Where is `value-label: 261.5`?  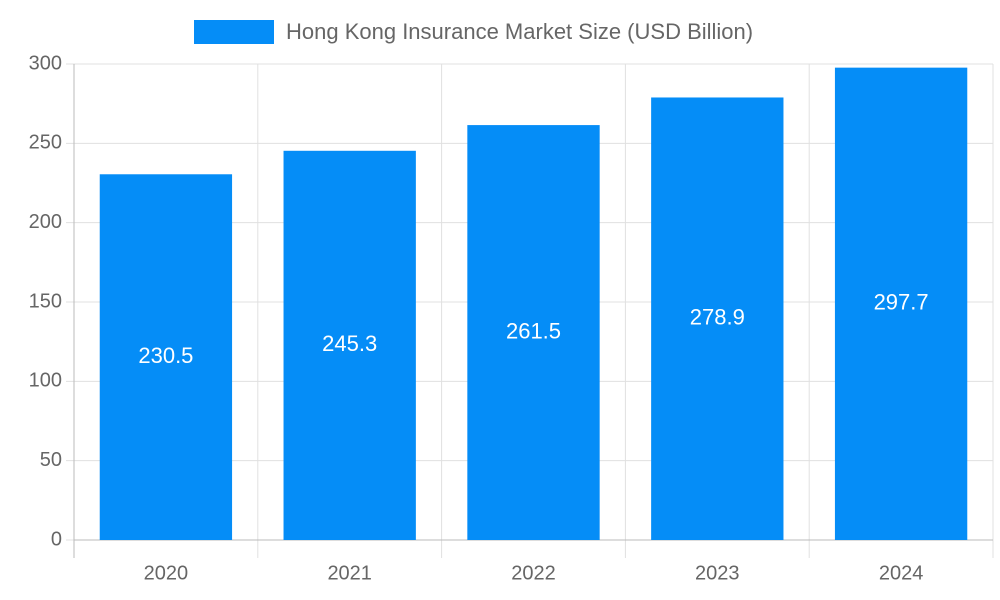 value-label: 261.5 is located at coordinates (533, 330).